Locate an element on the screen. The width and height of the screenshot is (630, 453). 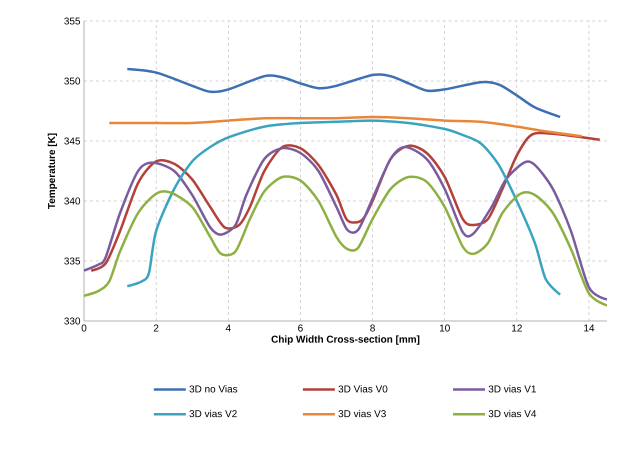
x-axis-title: Chip Width Cross-section [mm] is located at coordinates (346, 340).